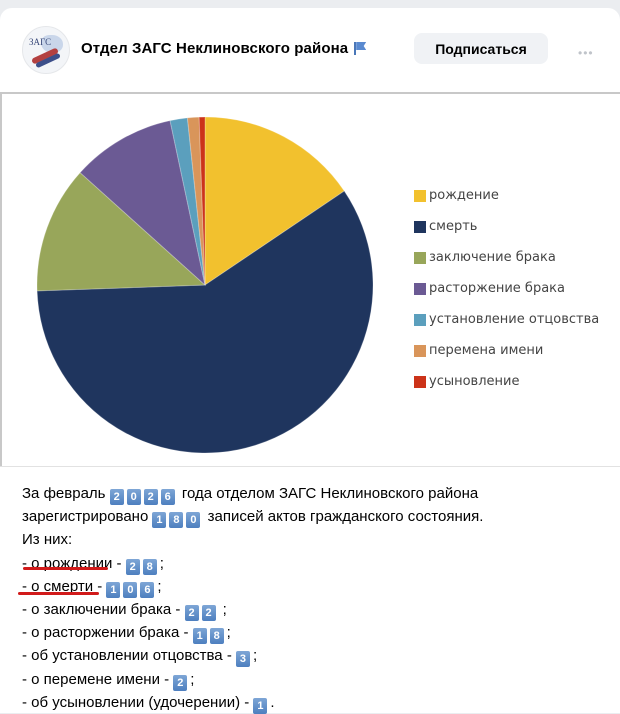  Describe the element at coordinates (129, 656) in the screenshot. I see `stats-label: - об установлении отцовства -` at that location.